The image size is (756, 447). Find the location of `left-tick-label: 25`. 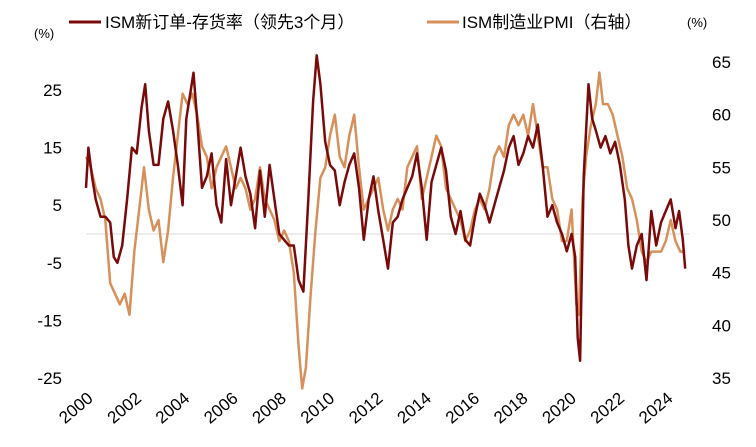

left-tick-label: 25 is located at coordinates (52, 90).